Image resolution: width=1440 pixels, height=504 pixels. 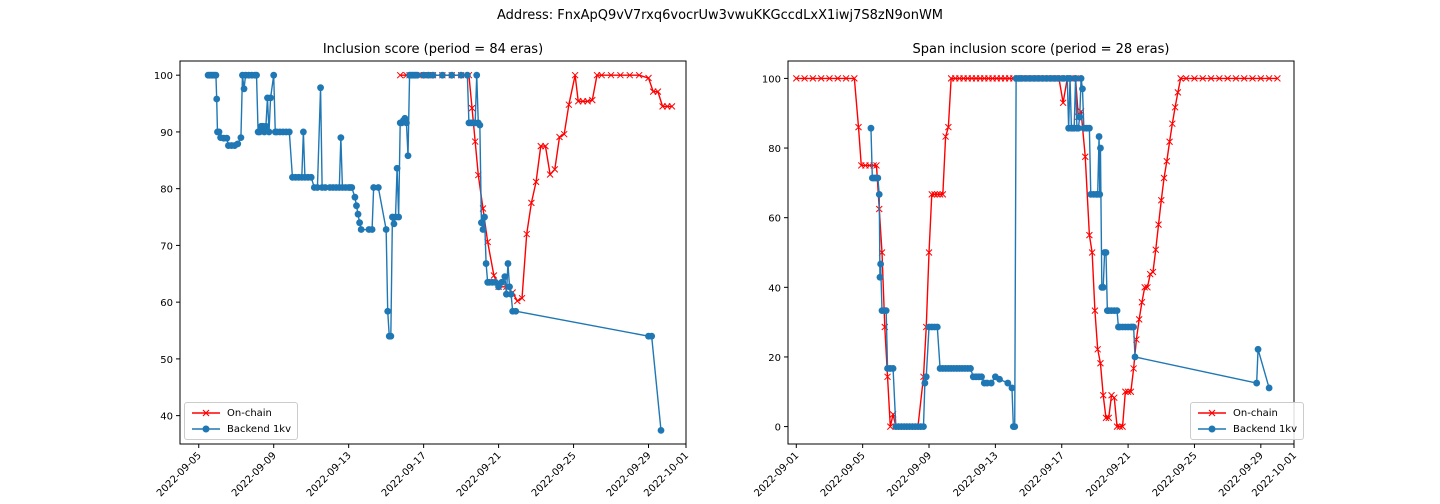 What do you see at coordinates (976, 474) in the screenshot?
I see `x-tick-label: 2022-09-13` at bounding box center [976, 474].